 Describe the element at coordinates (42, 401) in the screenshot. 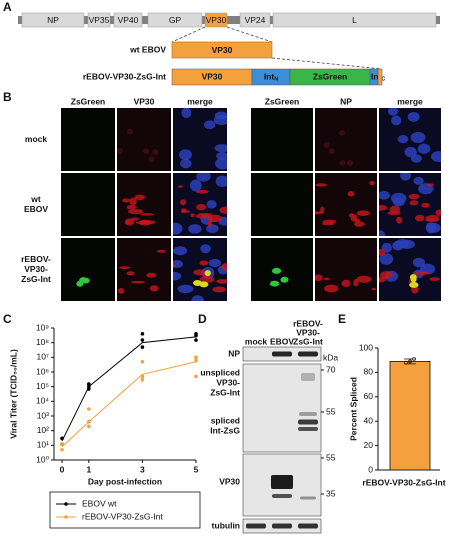

I see `y-tick-label: 10⁴` at that location.